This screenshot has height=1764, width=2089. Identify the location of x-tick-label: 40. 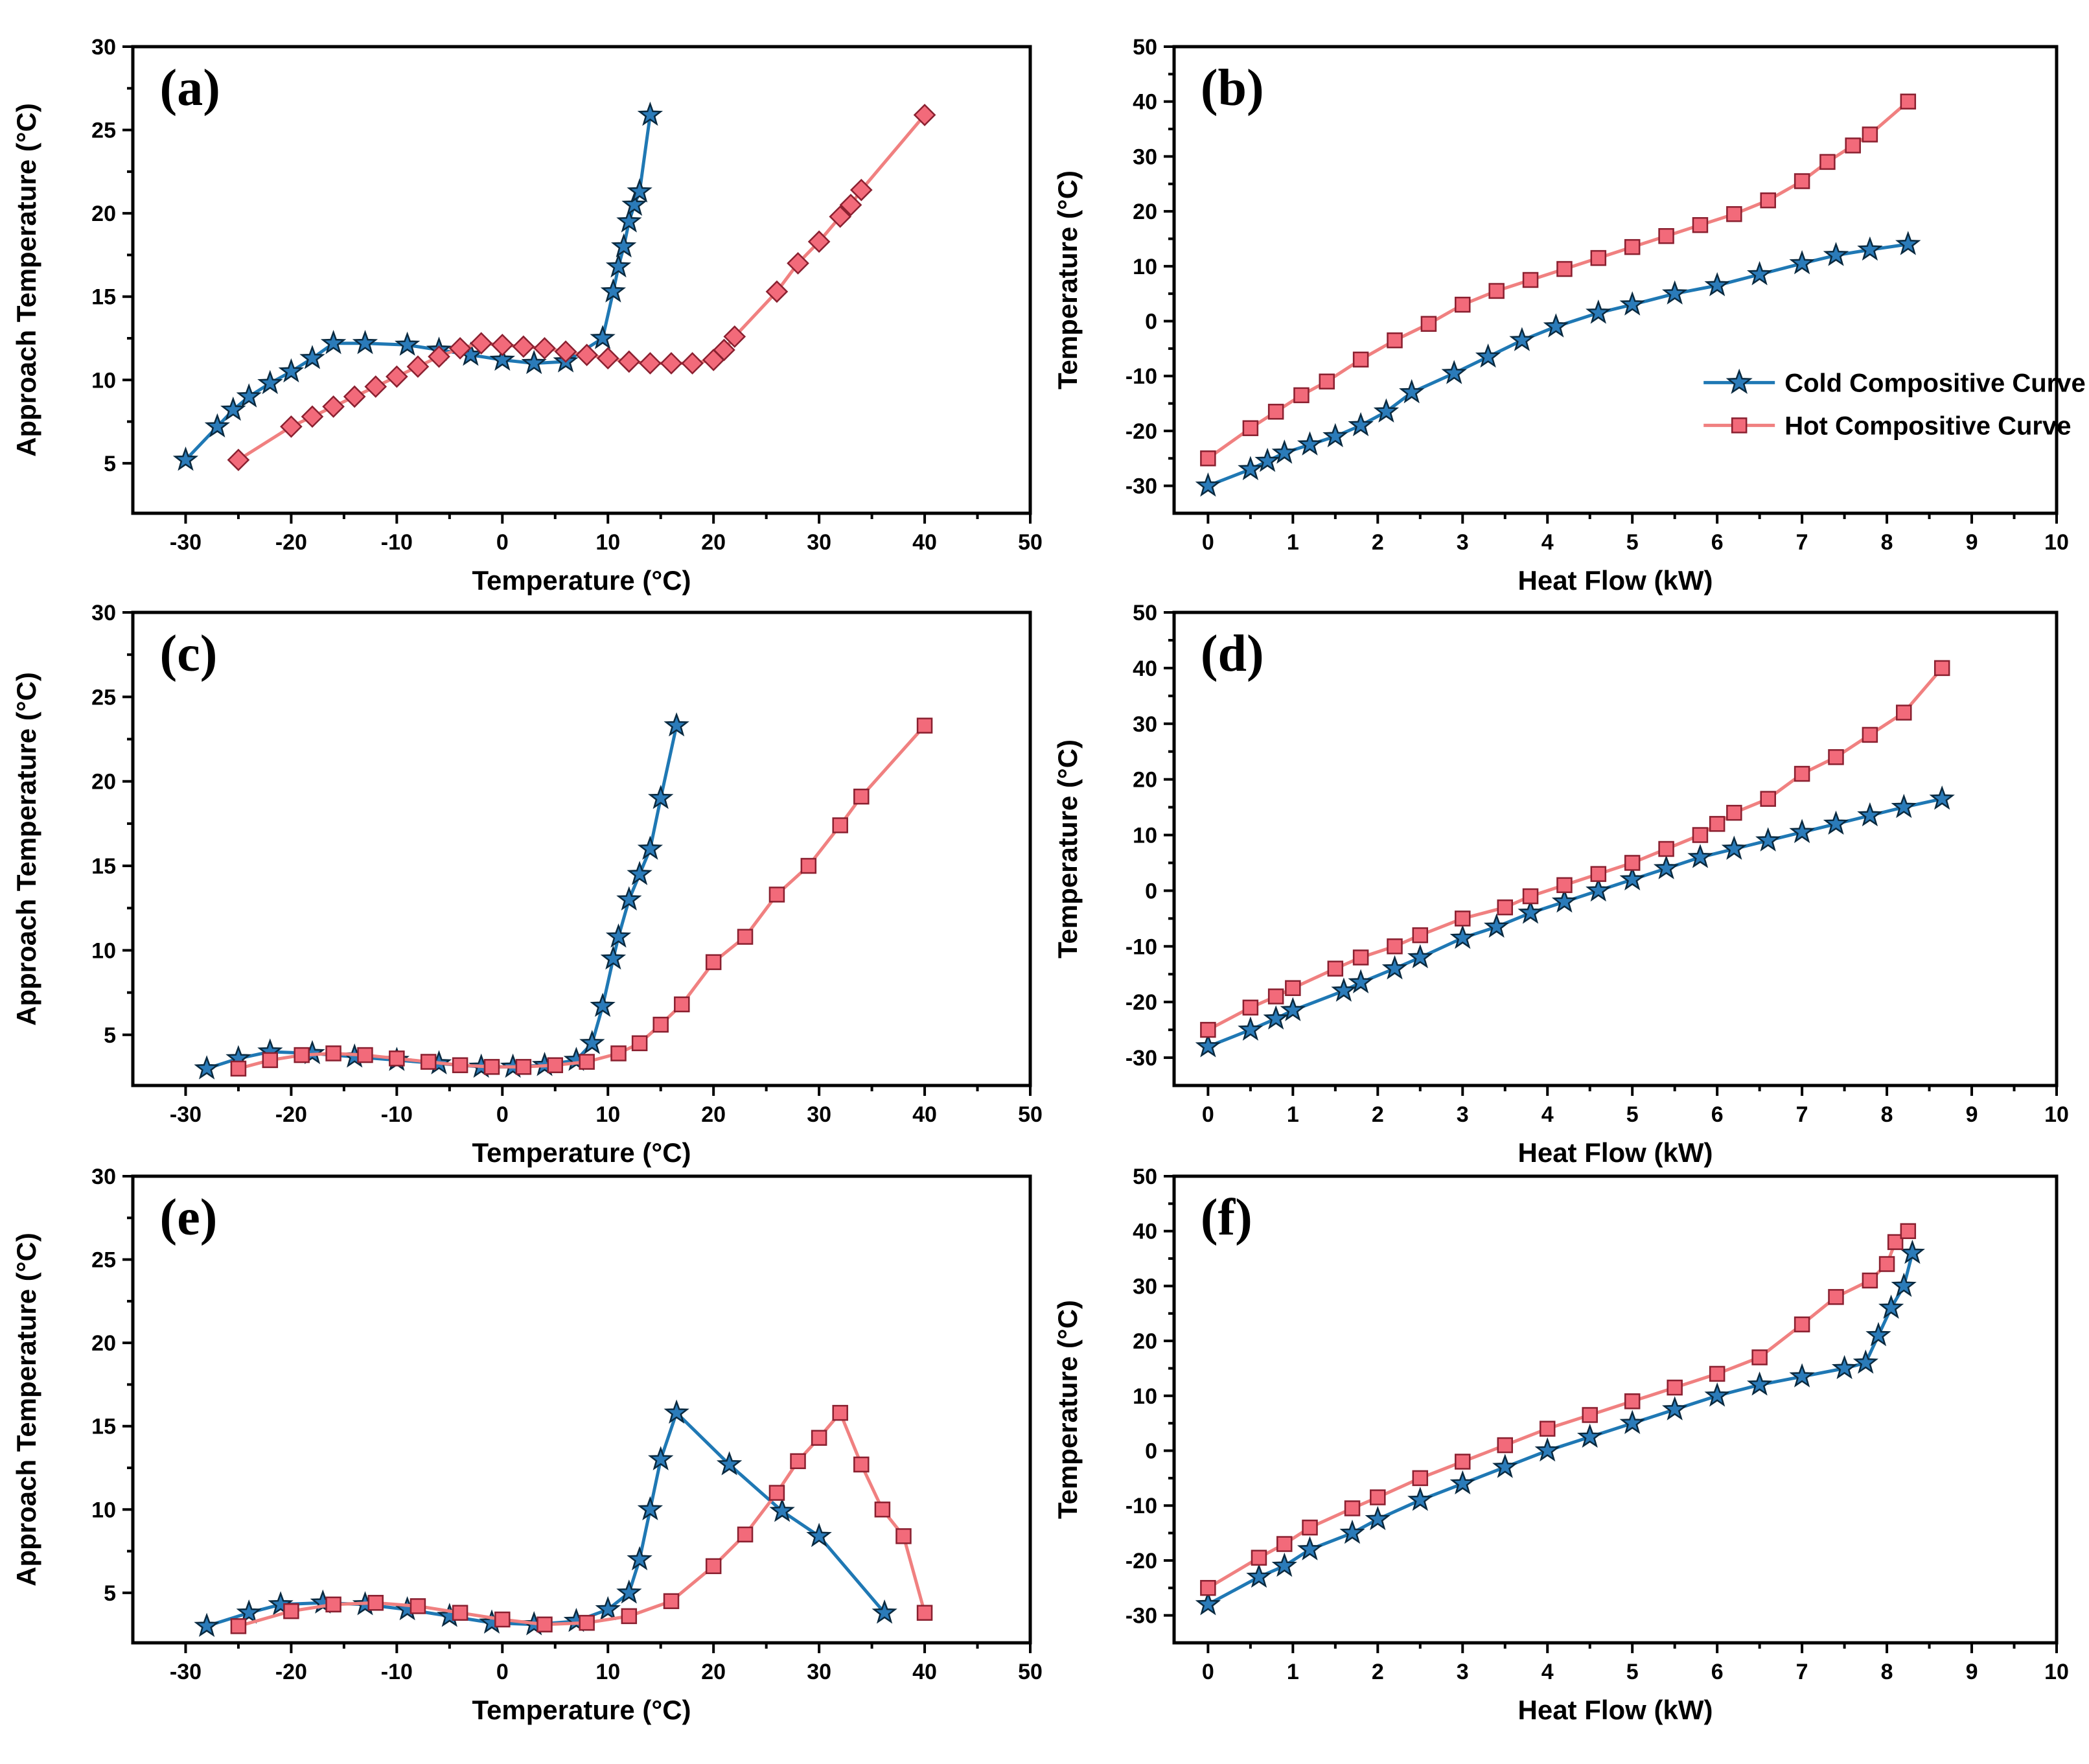
(925, 542).